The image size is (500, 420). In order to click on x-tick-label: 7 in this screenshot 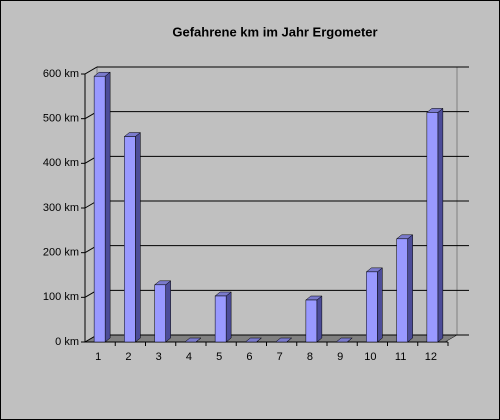, I will do `click(280, 357)`.